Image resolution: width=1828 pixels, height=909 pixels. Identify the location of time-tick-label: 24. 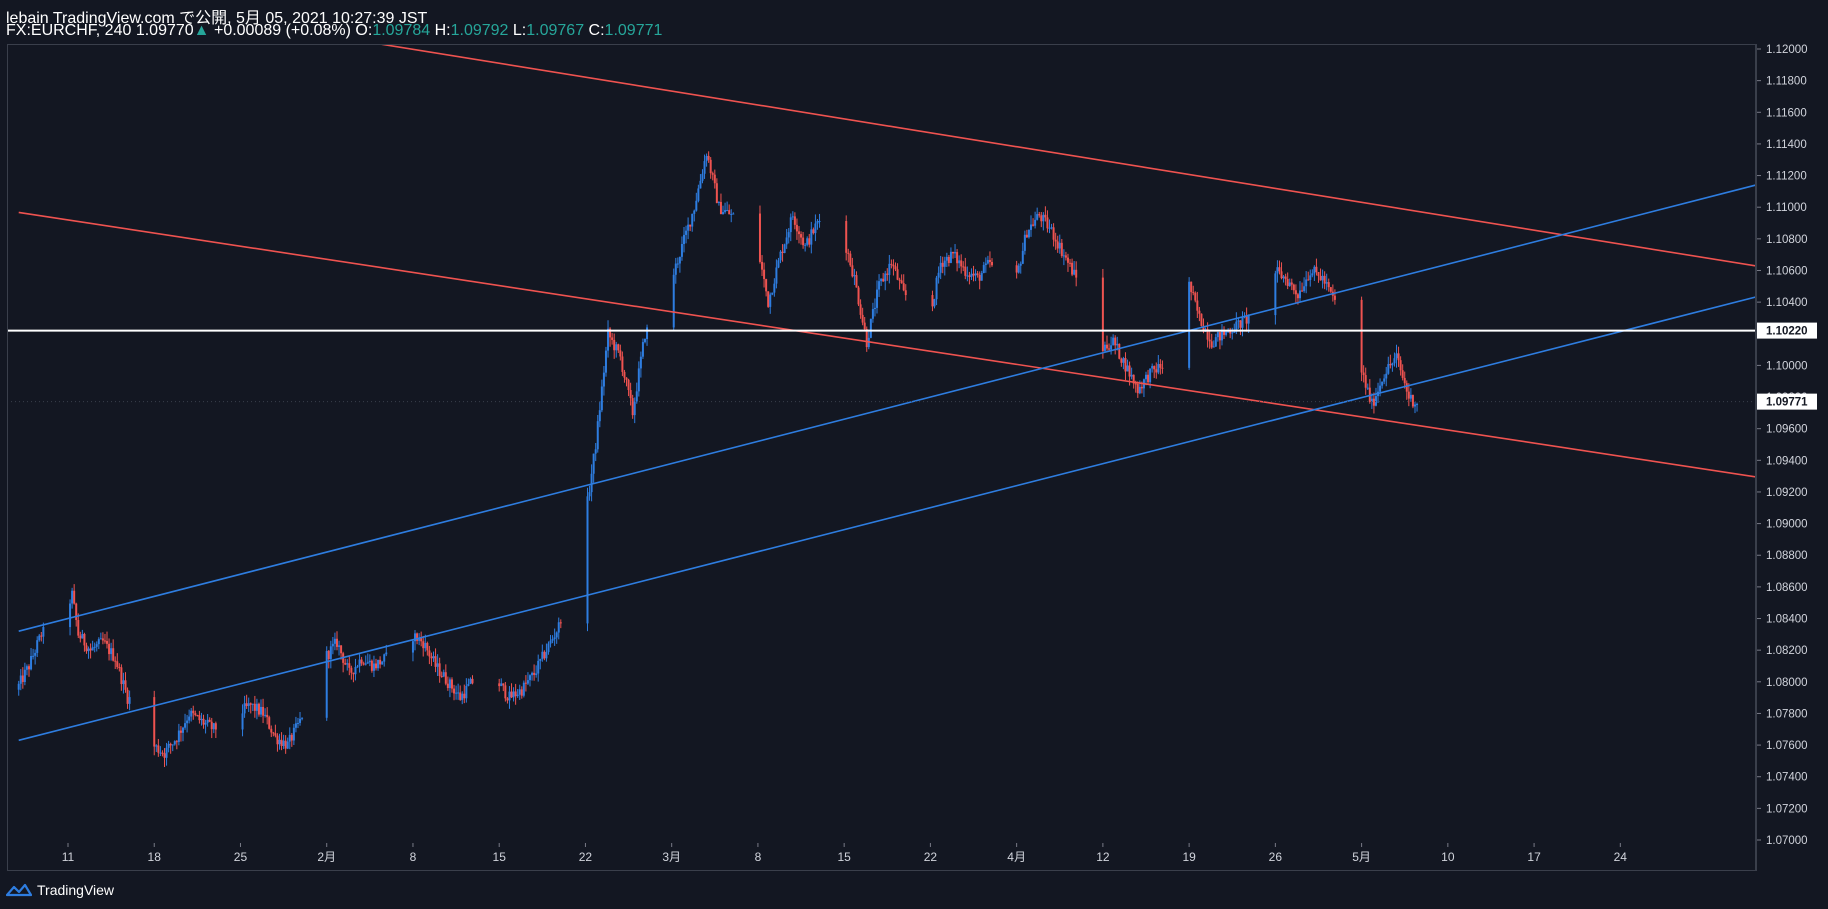
(1621, 857).